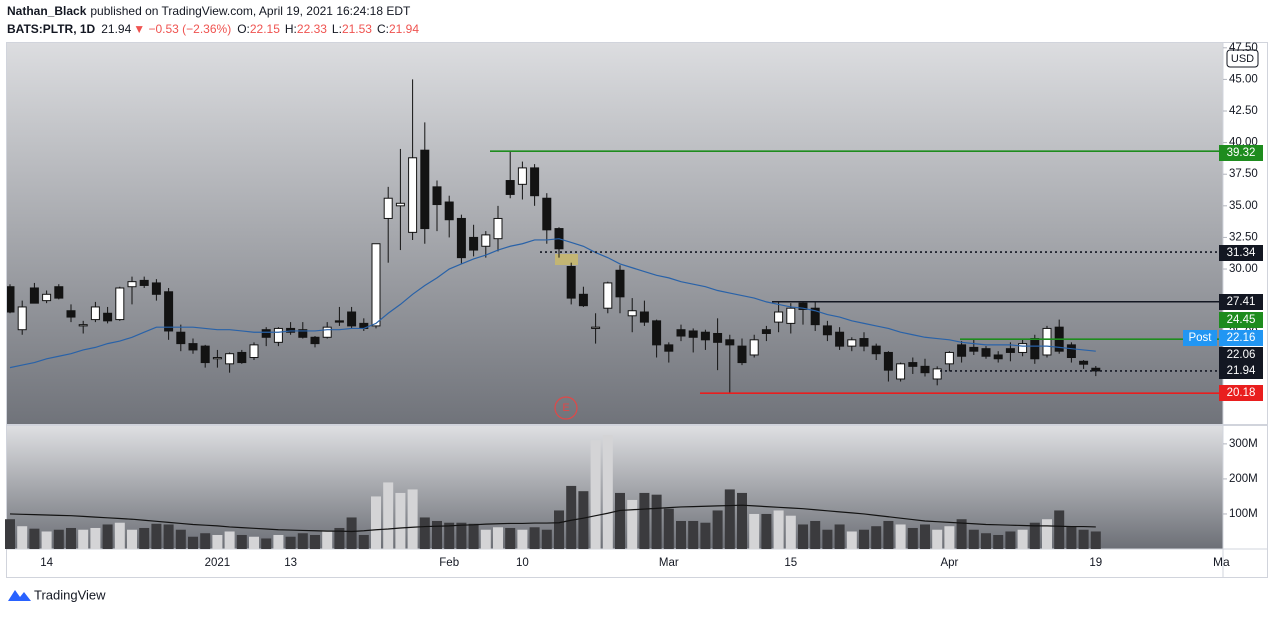  What do you see at coordinates (383, 29) in the screenshot?
I see `q-label: C:` at bounding box center [383, 29].